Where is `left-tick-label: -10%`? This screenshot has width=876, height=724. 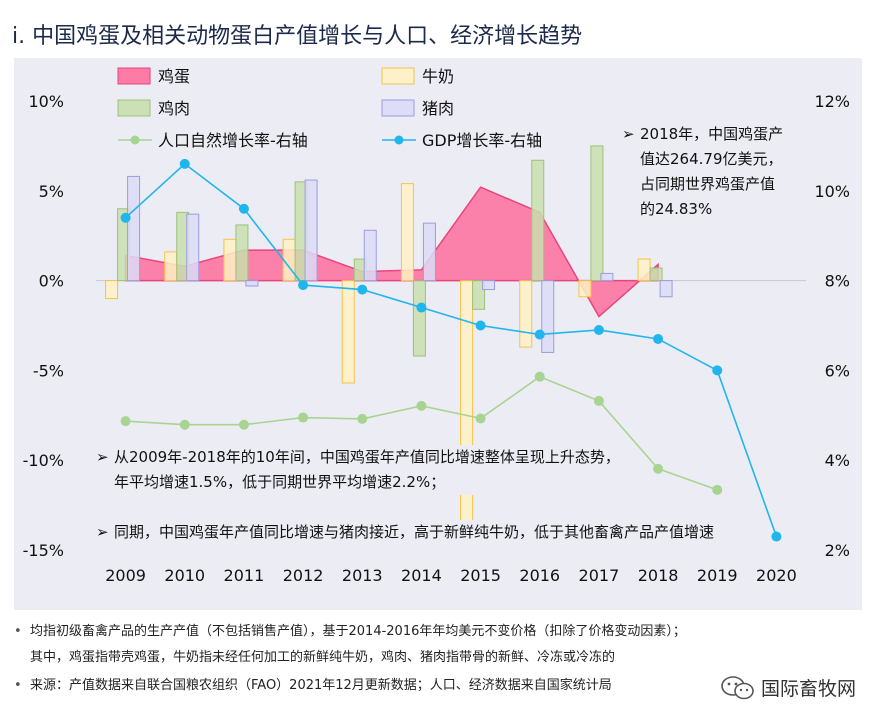 left-tick-label: -10% is located at coordinates (43, 460).